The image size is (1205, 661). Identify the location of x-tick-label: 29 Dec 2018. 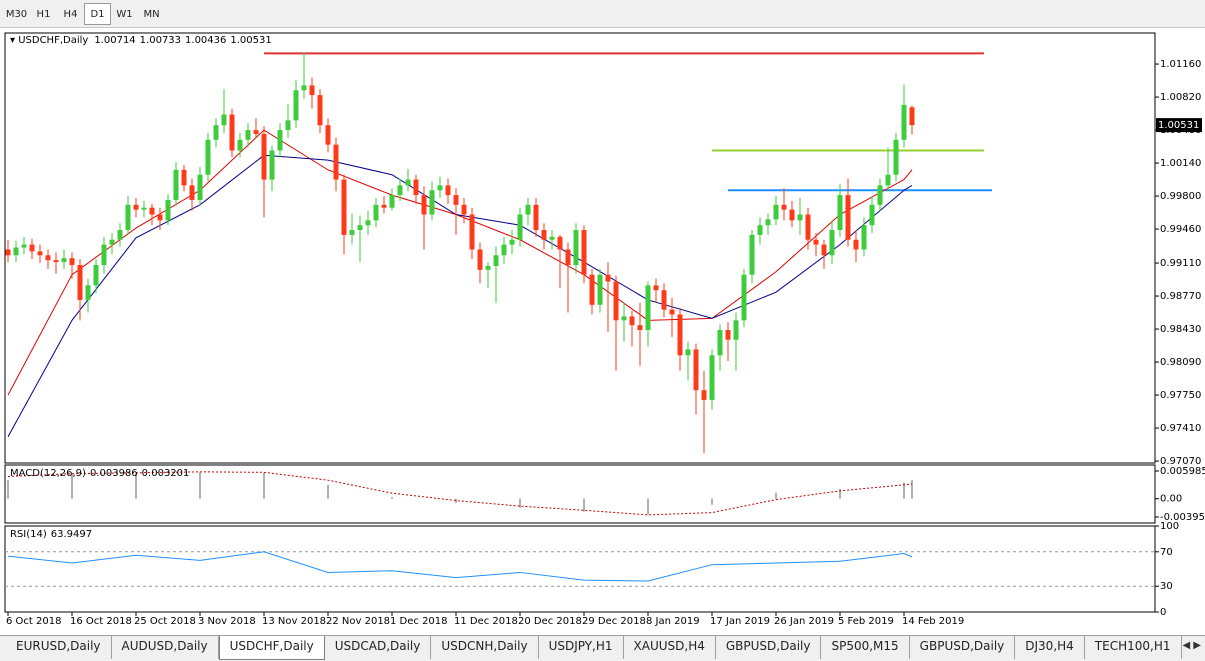
(614, 621).